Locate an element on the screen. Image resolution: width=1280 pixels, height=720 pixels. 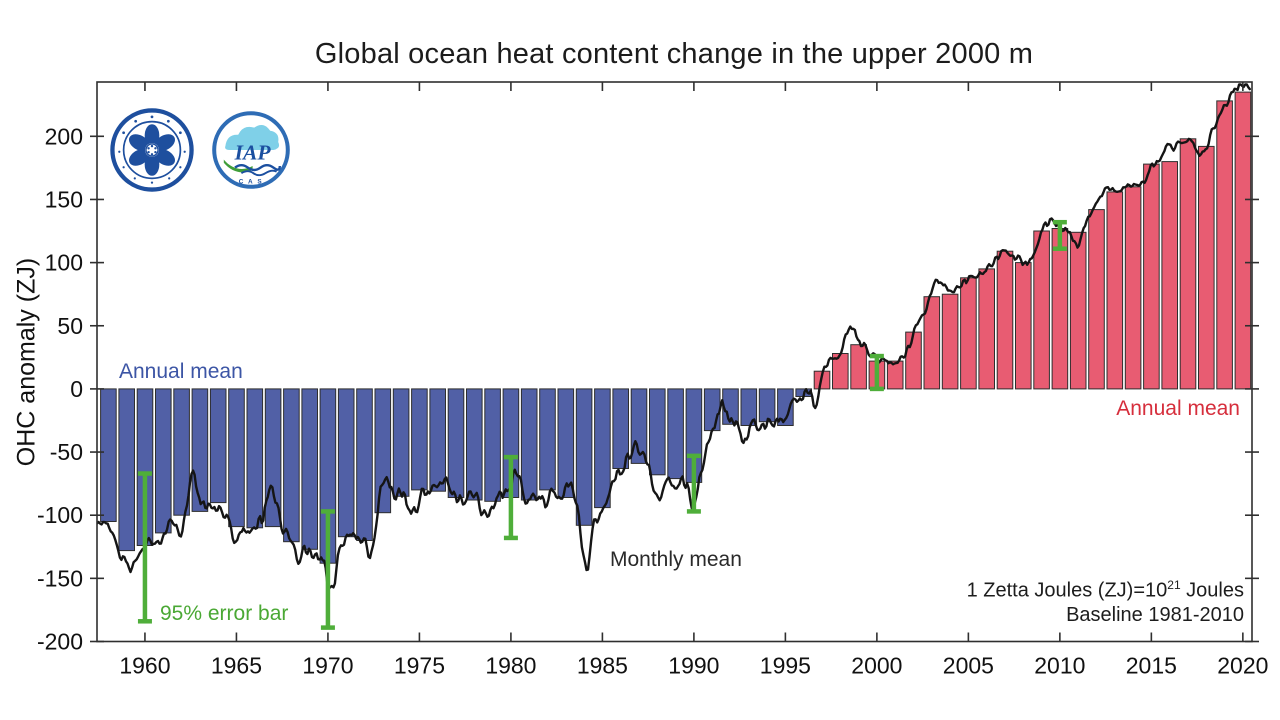
error-bar-1990 is located at coordinates (693, 483).